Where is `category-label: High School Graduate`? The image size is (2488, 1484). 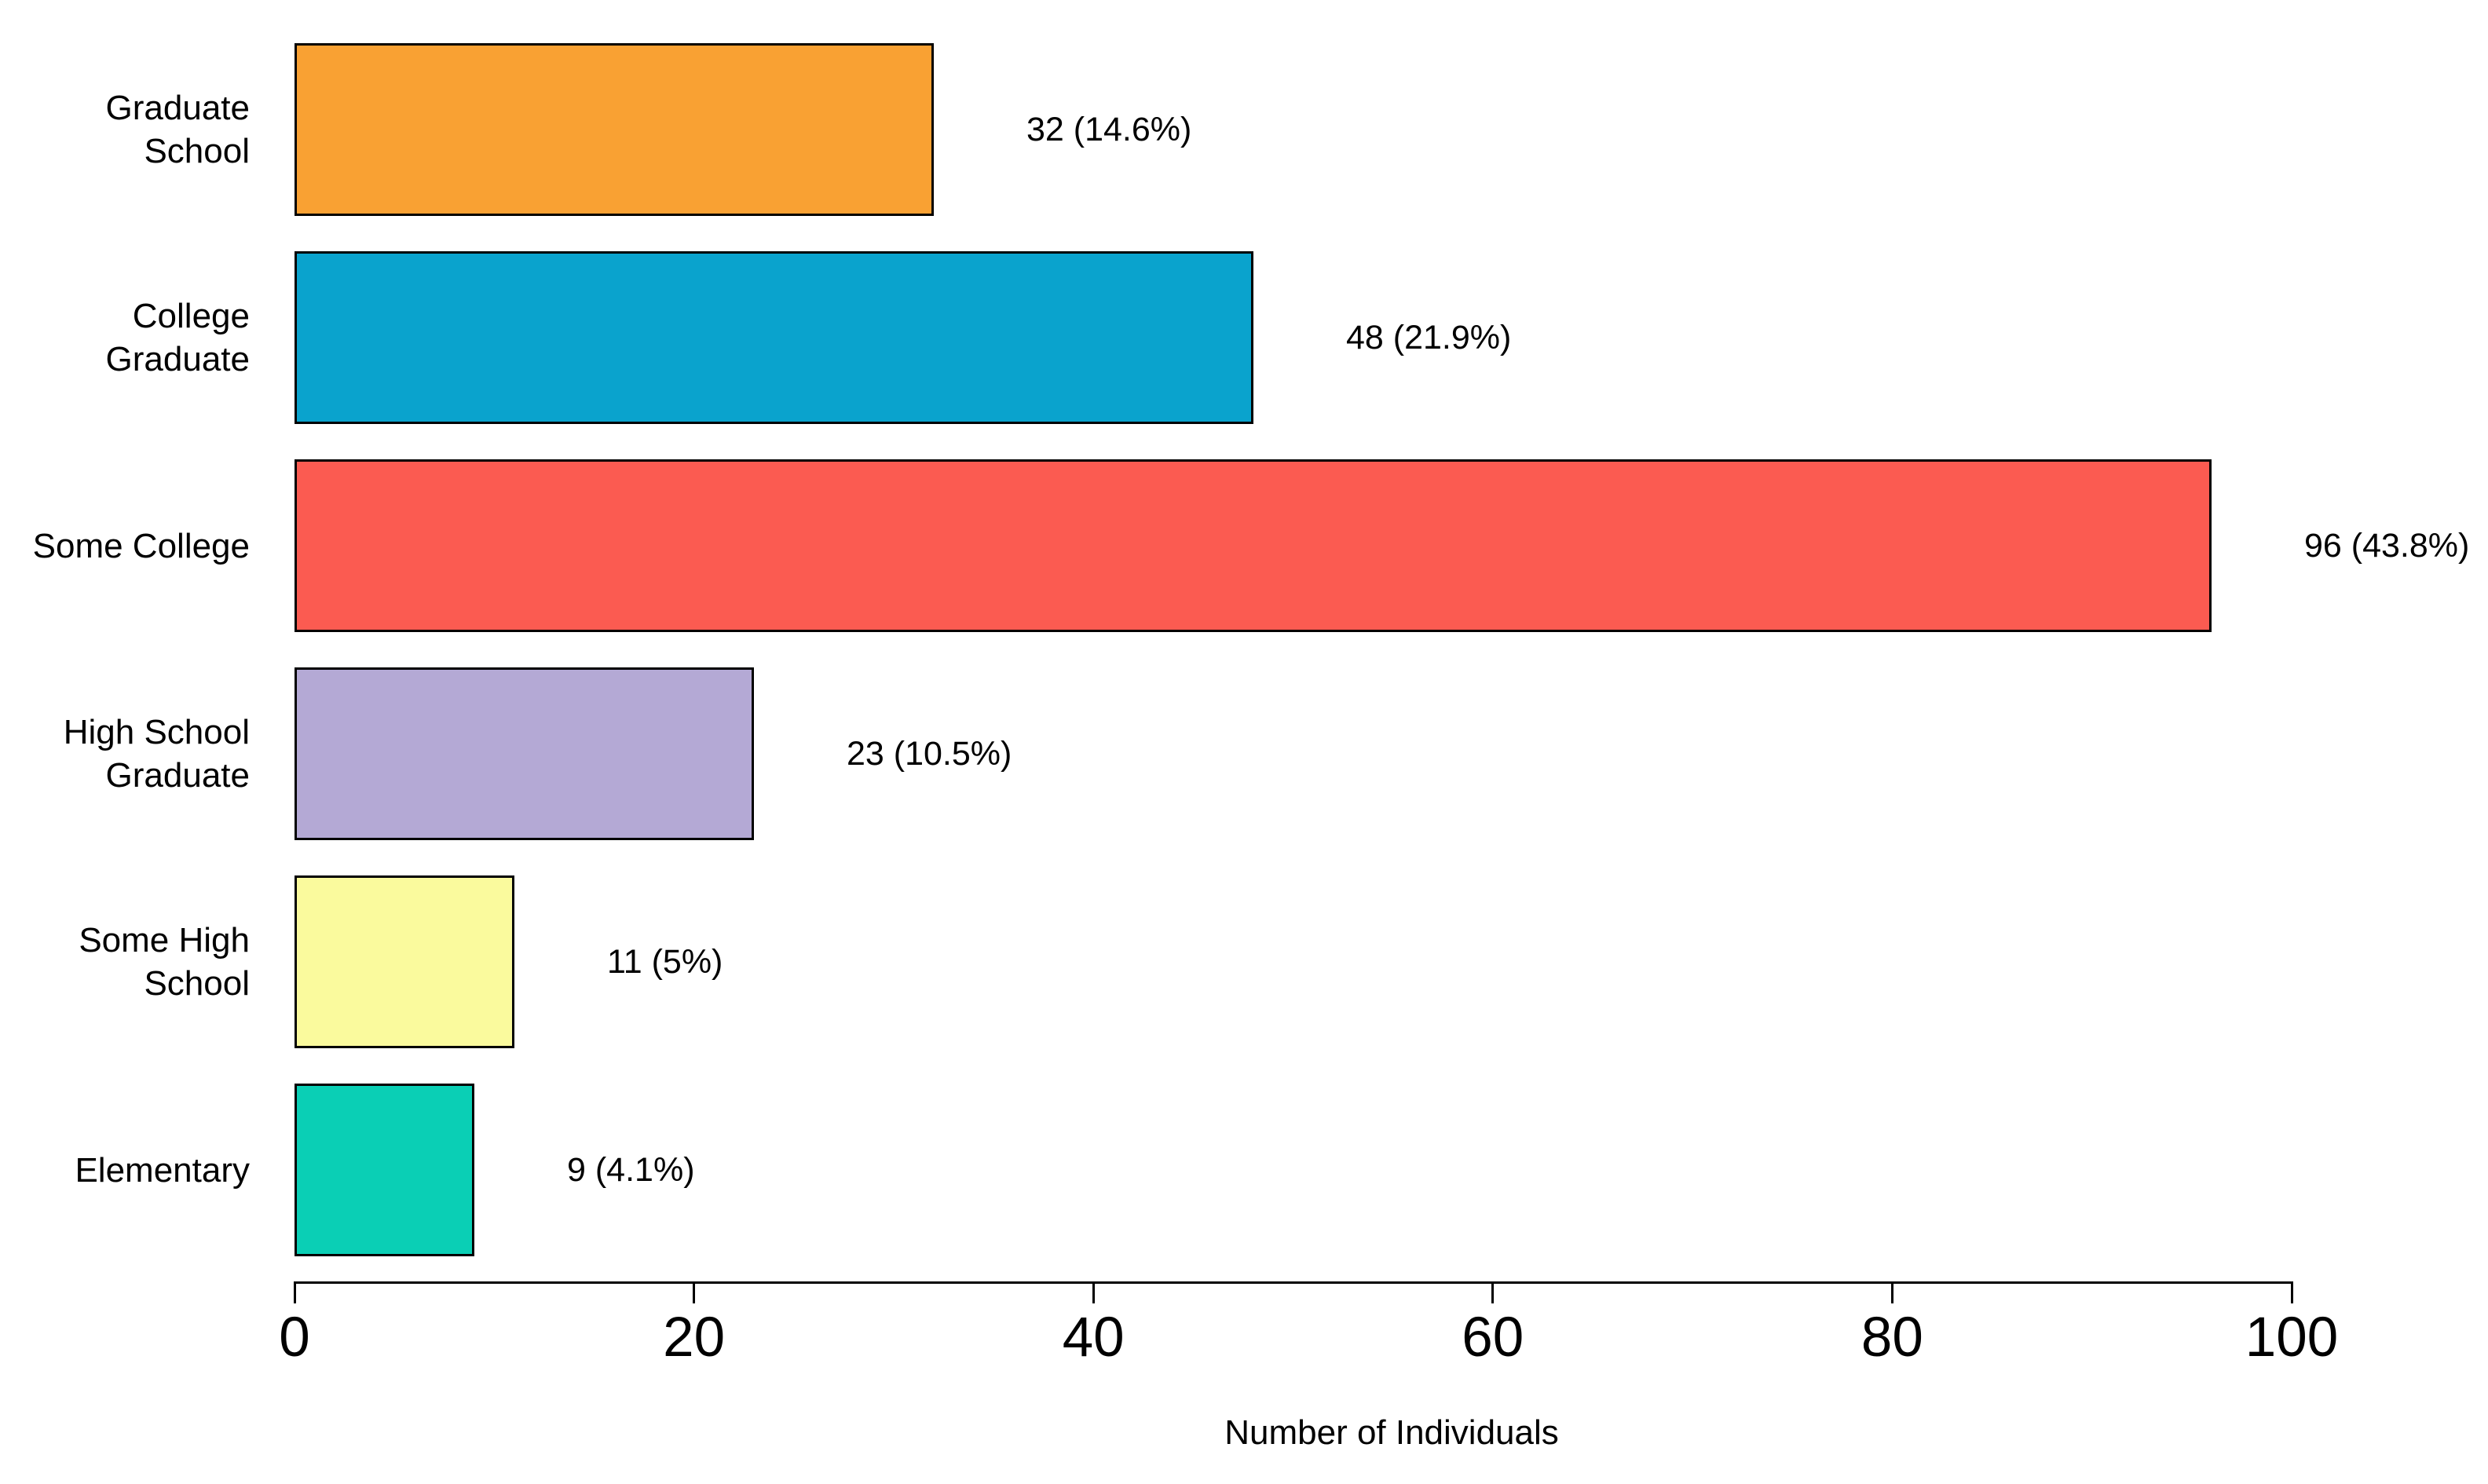 category-label: High School Graduate is located at coordinates (125, 753).